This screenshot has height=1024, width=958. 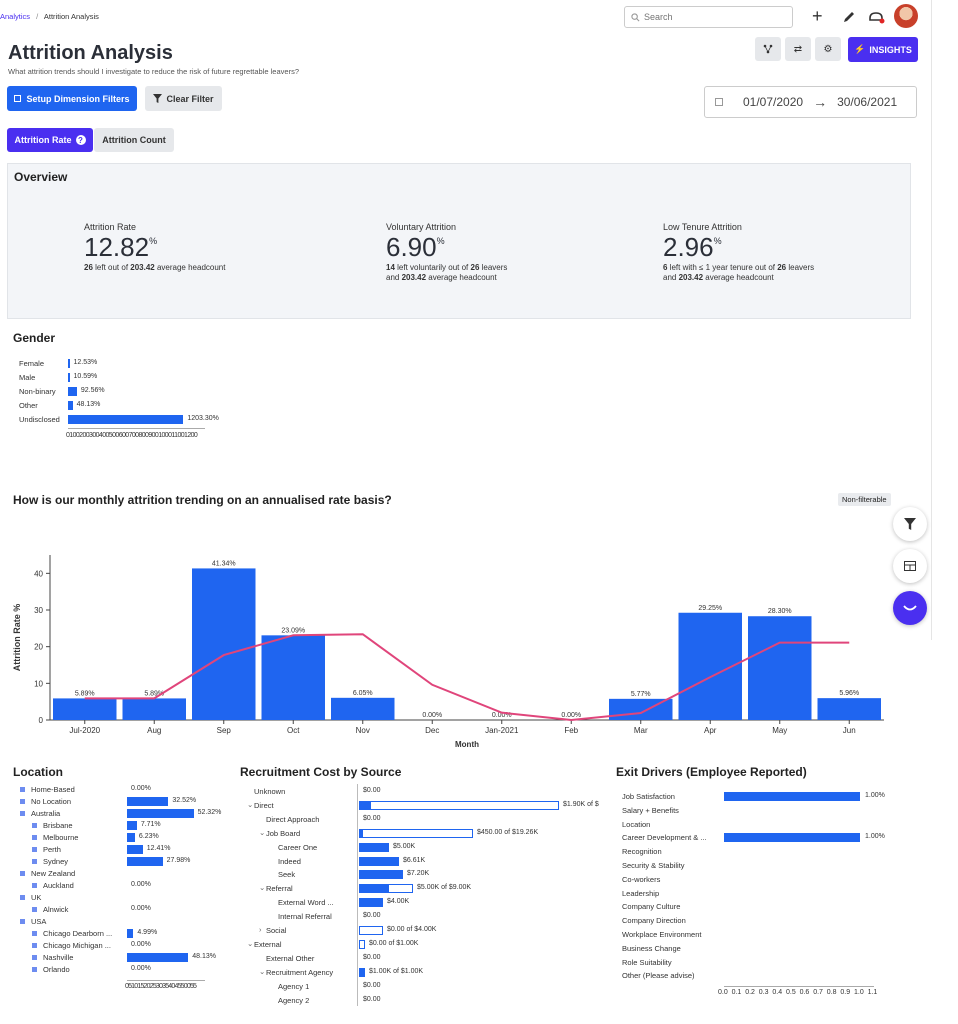 I want to click on tab-attrition-rate: Attrition Rate ?, so click(x=50, y=140).